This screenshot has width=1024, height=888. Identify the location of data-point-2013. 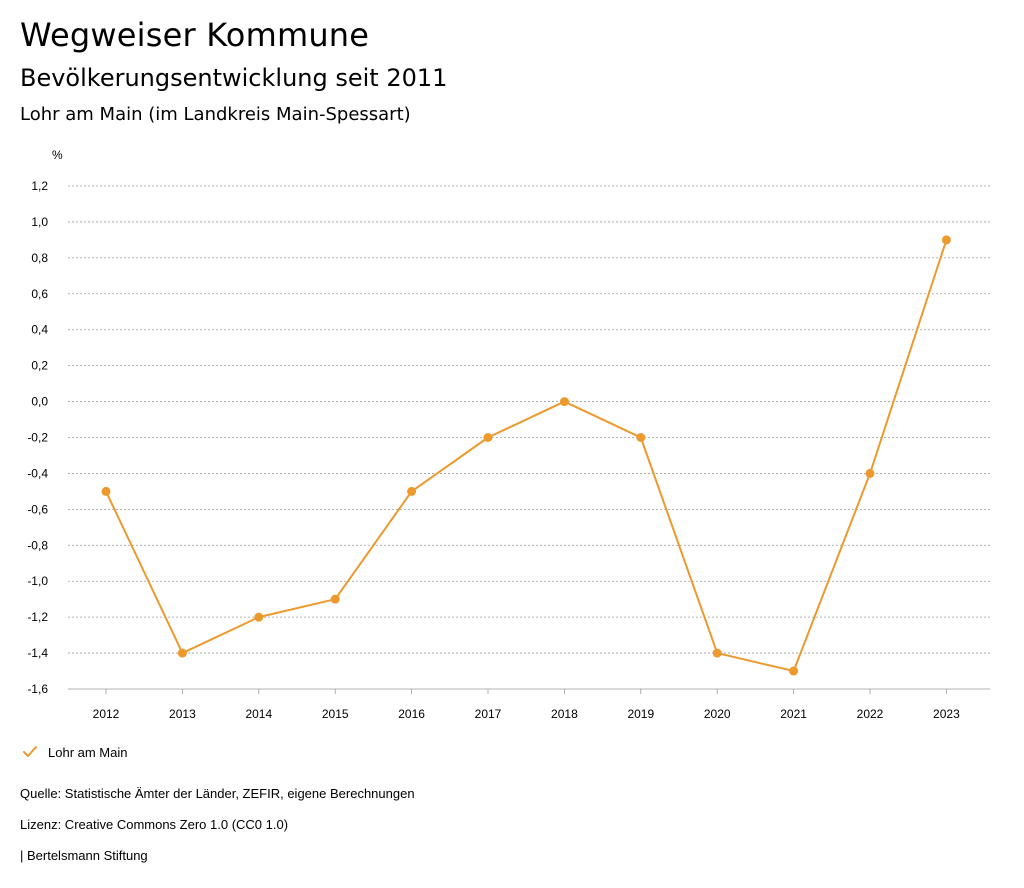
(182, 653).